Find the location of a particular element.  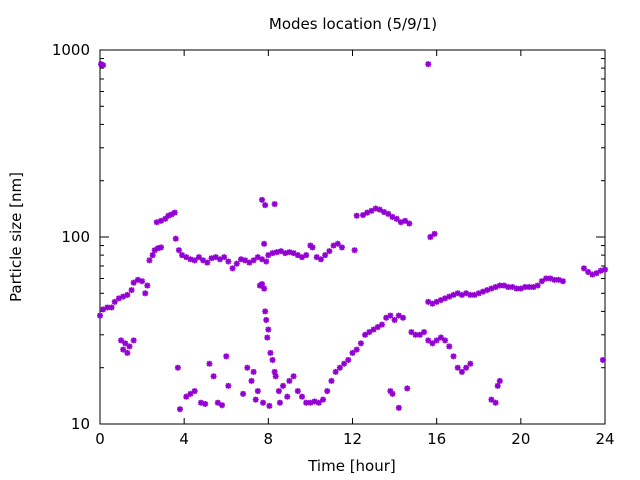

x-tick-label: 16 is located at coordinates (436, 439).